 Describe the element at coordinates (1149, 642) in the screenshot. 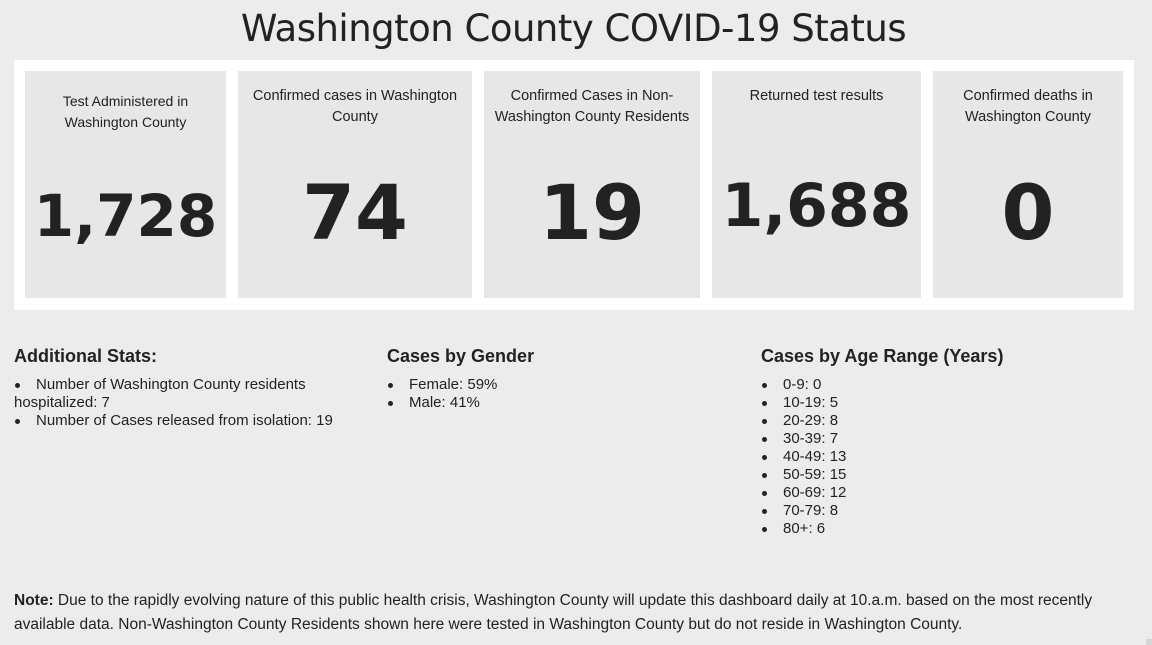

I see `resize-corner` at that location.